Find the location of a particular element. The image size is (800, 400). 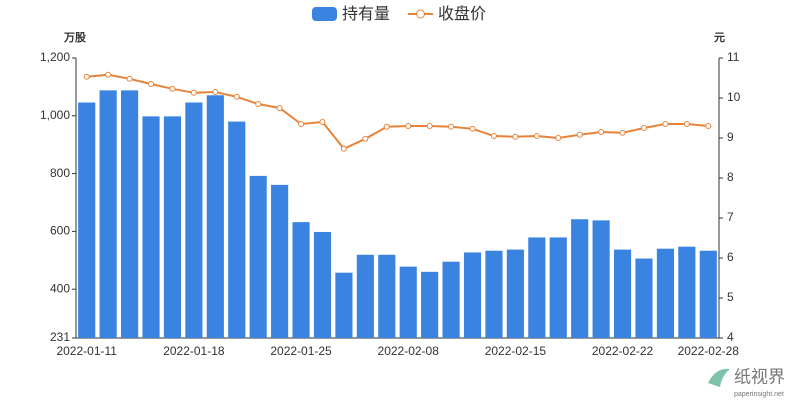

legend-label: 收盘价 is located at coordinates (462, 13).